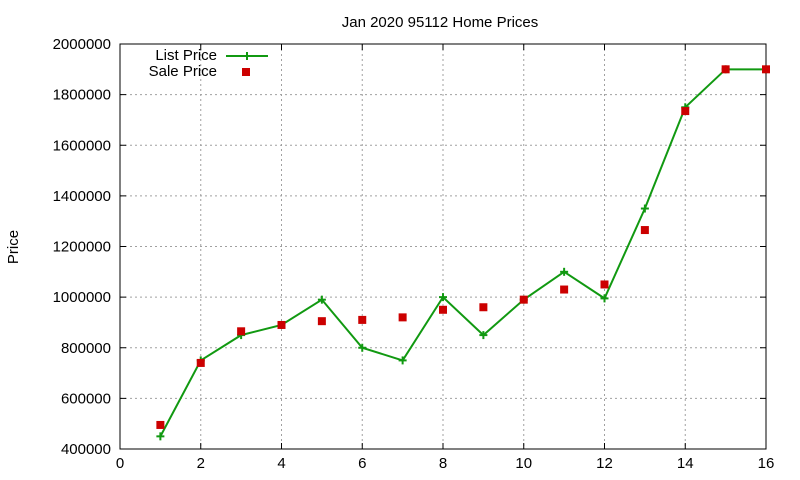 The image size is (800, 480). Describe the element at coordinates (281, 463) in the screenshot. I see `x-tick-label: 4` at that location.